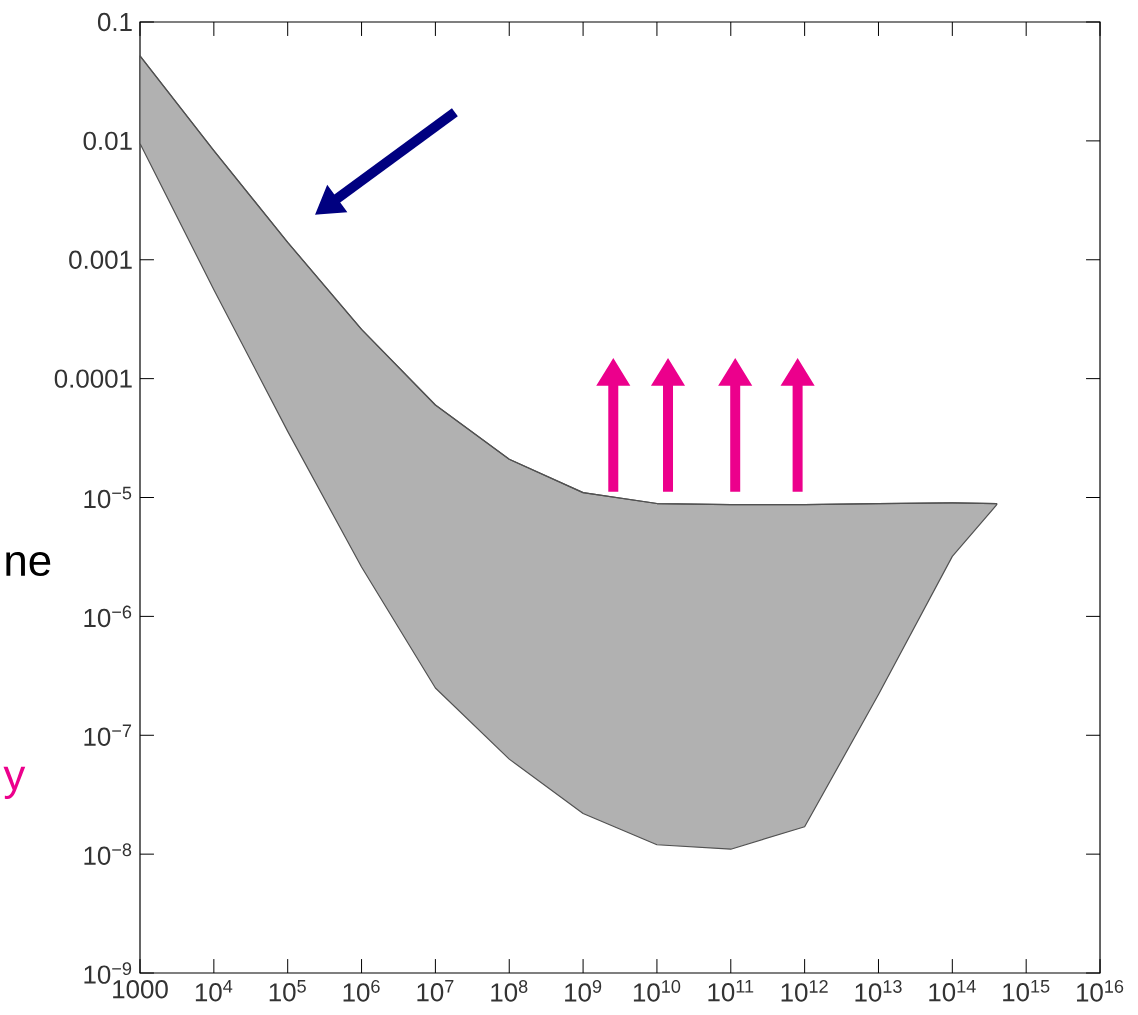 The width and height of the screenshot is (1138, 1015). What do you see at coordinates (108, 497) in the screenshot?
I see `y-tick-label: 10$^{−5}$` at bounding box center [108, 497].